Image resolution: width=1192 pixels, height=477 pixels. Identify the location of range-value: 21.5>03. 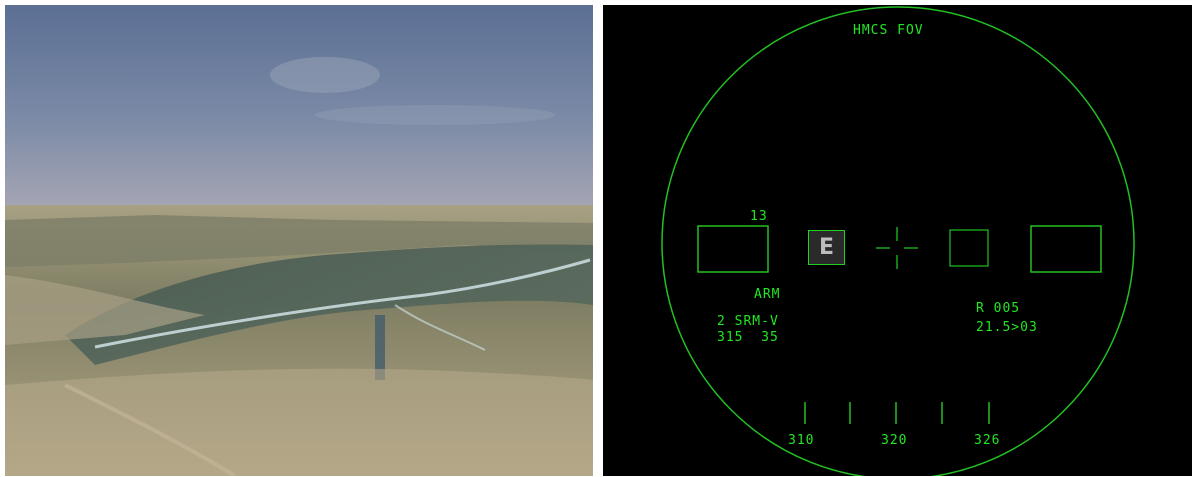
(1007, 327).